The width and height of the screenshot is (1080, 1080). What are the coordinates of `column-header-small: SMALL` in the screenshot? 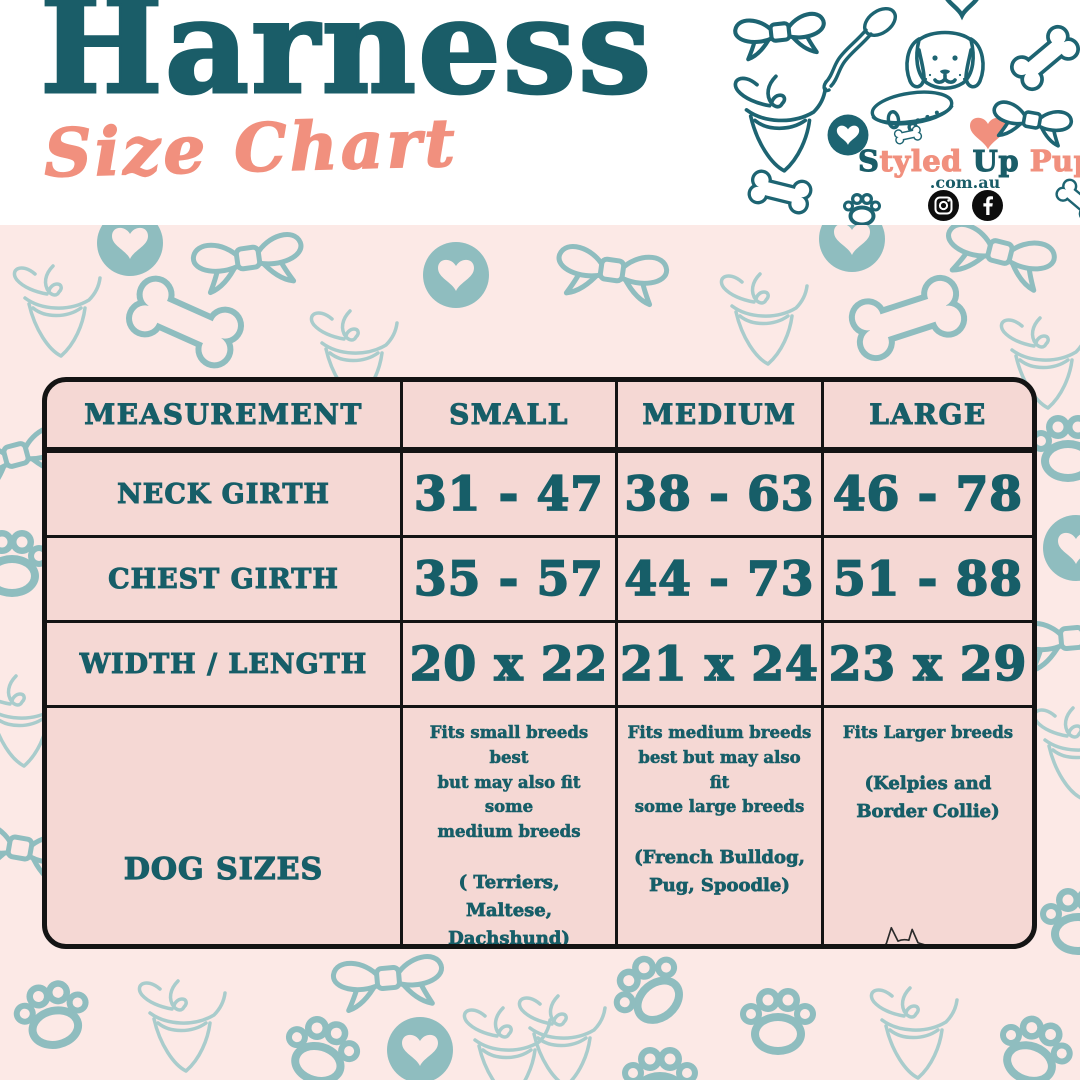 It's located at (510, 417).